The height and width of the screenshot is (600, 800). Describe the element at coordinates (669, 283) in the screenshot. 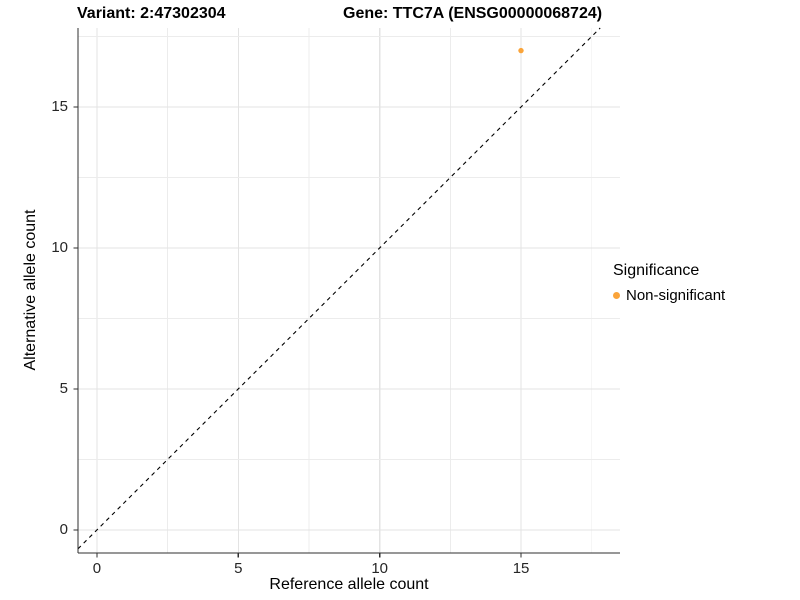

I see `legend: Significance Non-significant` at that location.